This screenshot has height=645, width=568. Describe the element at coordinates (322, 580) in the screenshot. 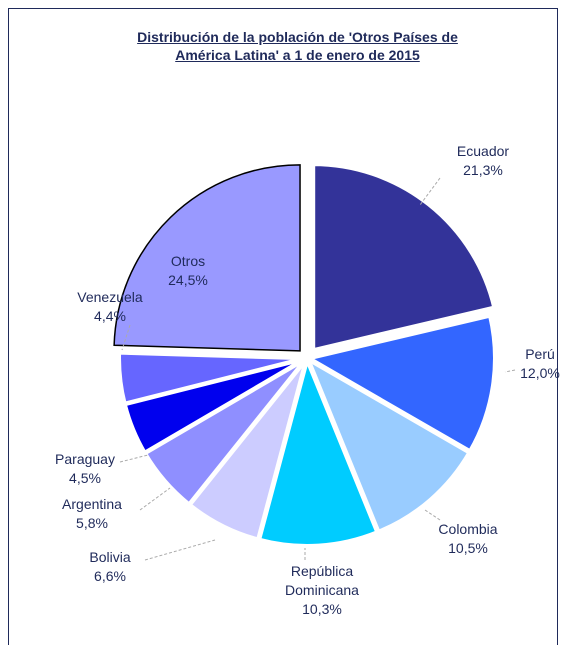

I see `category-label: República Dominicana` at that location.